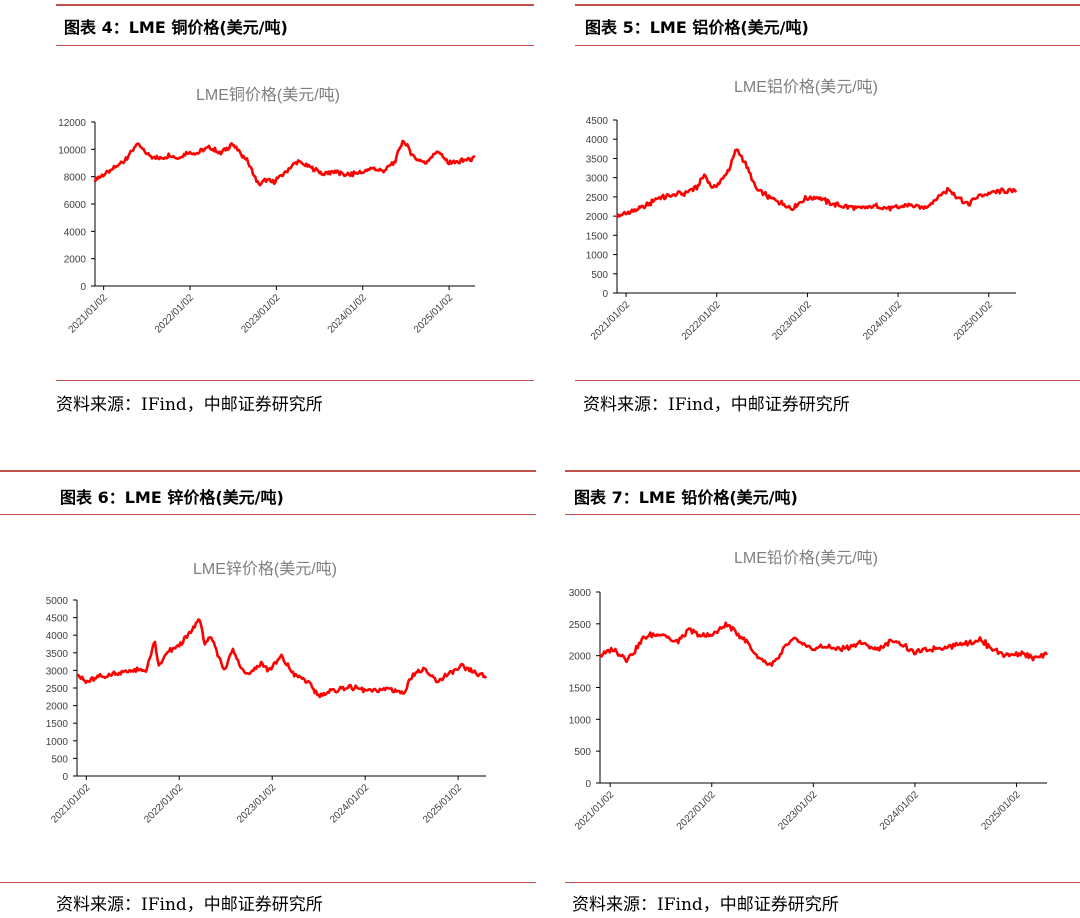 Image resolution: width=1080 pixels, height=918 pixels. Describe the element at coordinates (72, 123) in the screenshot. I see `y-tick-label: 12000` at that location.